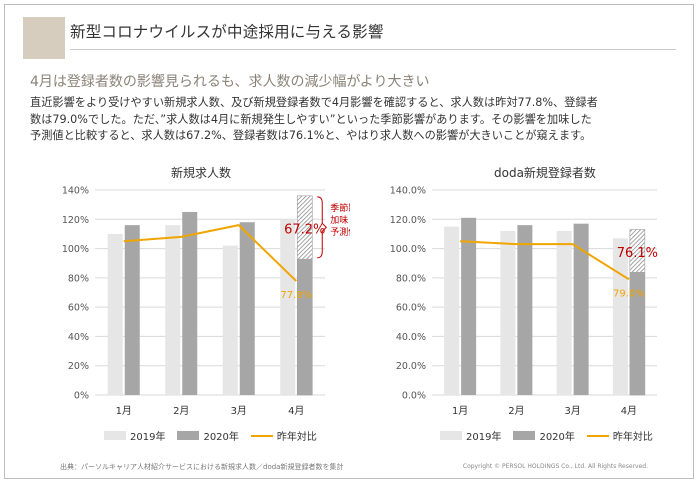  I want to click on forecast-bracket, so click(322, 227).